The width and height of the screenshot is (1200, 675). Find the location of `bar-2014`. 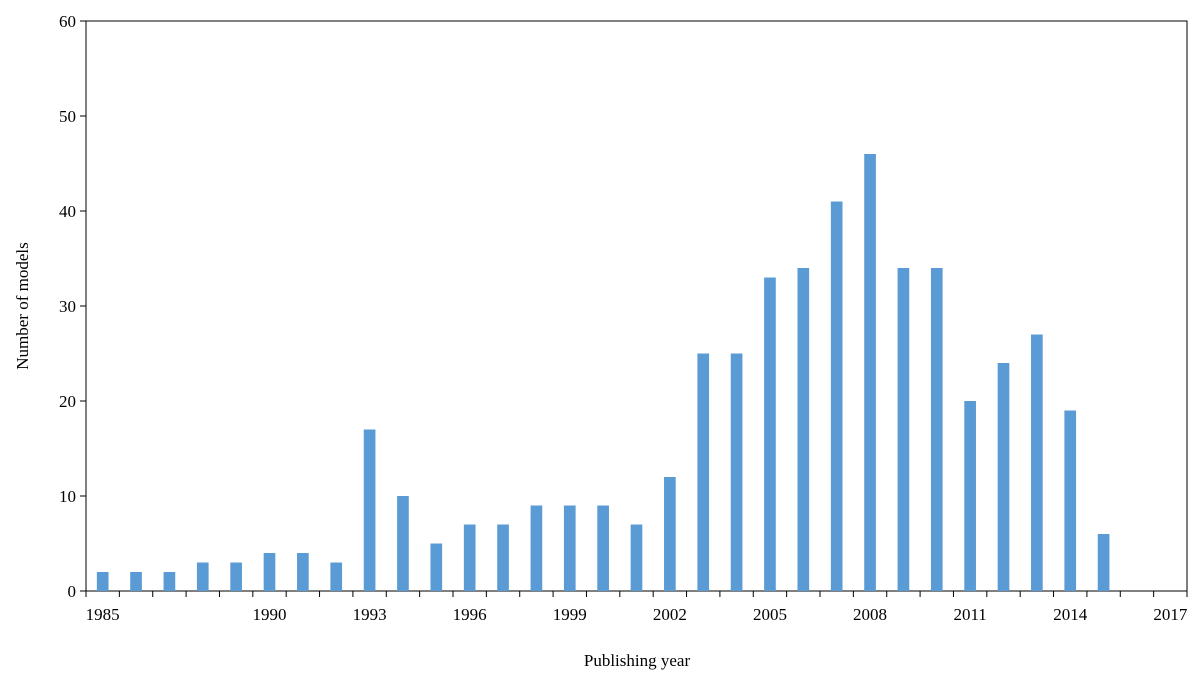

bar-2014 is located at coordinates (1070, 500).